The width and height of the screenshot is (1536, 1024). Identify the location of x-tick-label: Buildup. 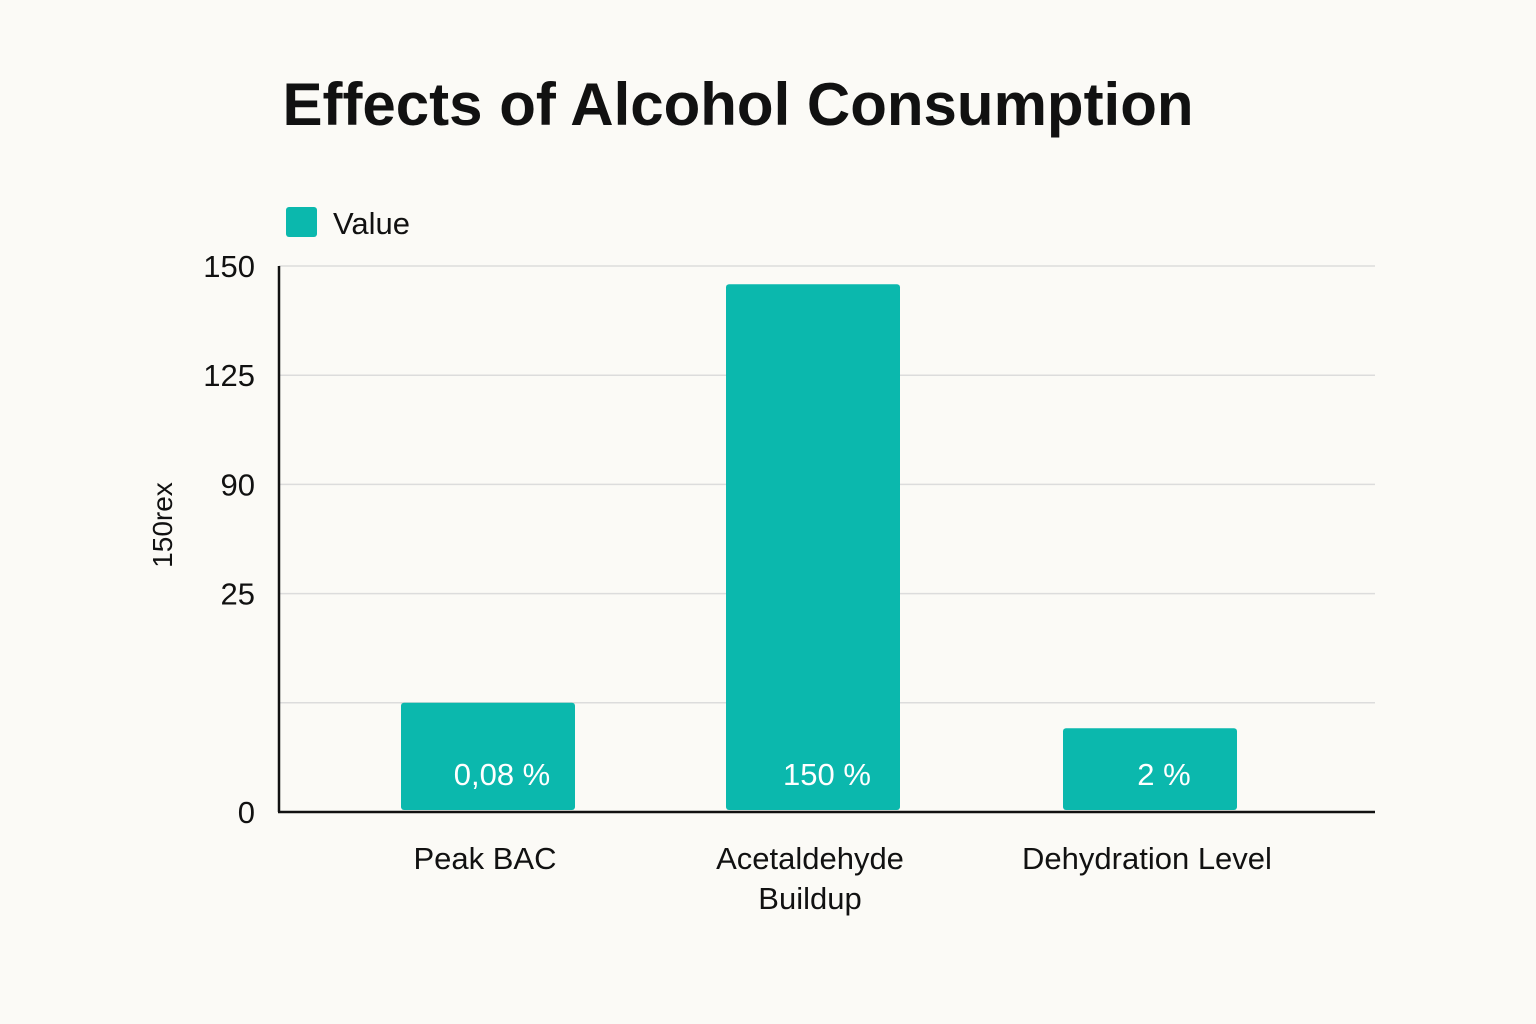
(809, 898).